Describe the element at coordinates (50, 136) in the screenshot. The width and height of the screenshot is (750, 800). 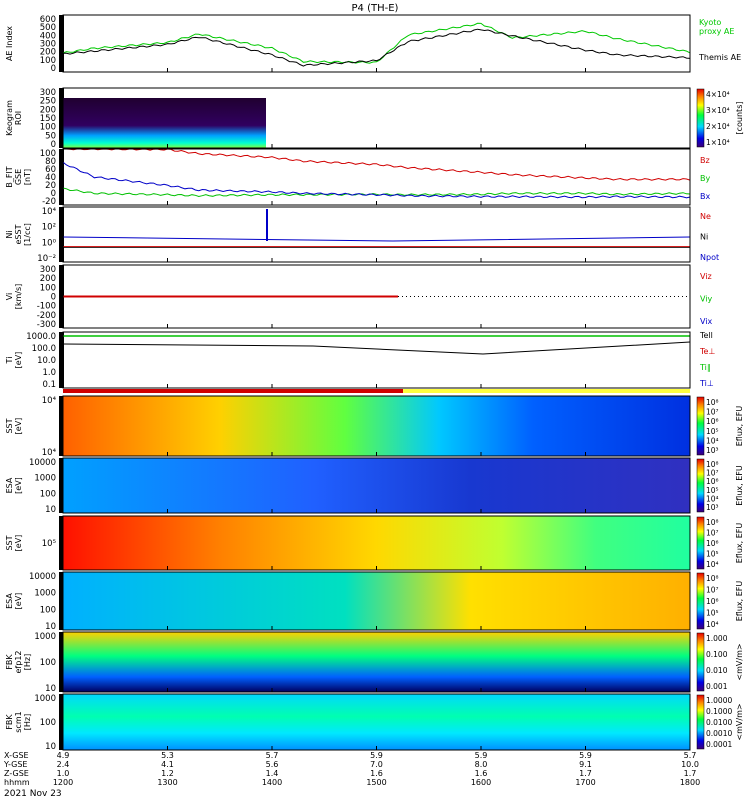
I see `roi-ytick: 50` at that location.